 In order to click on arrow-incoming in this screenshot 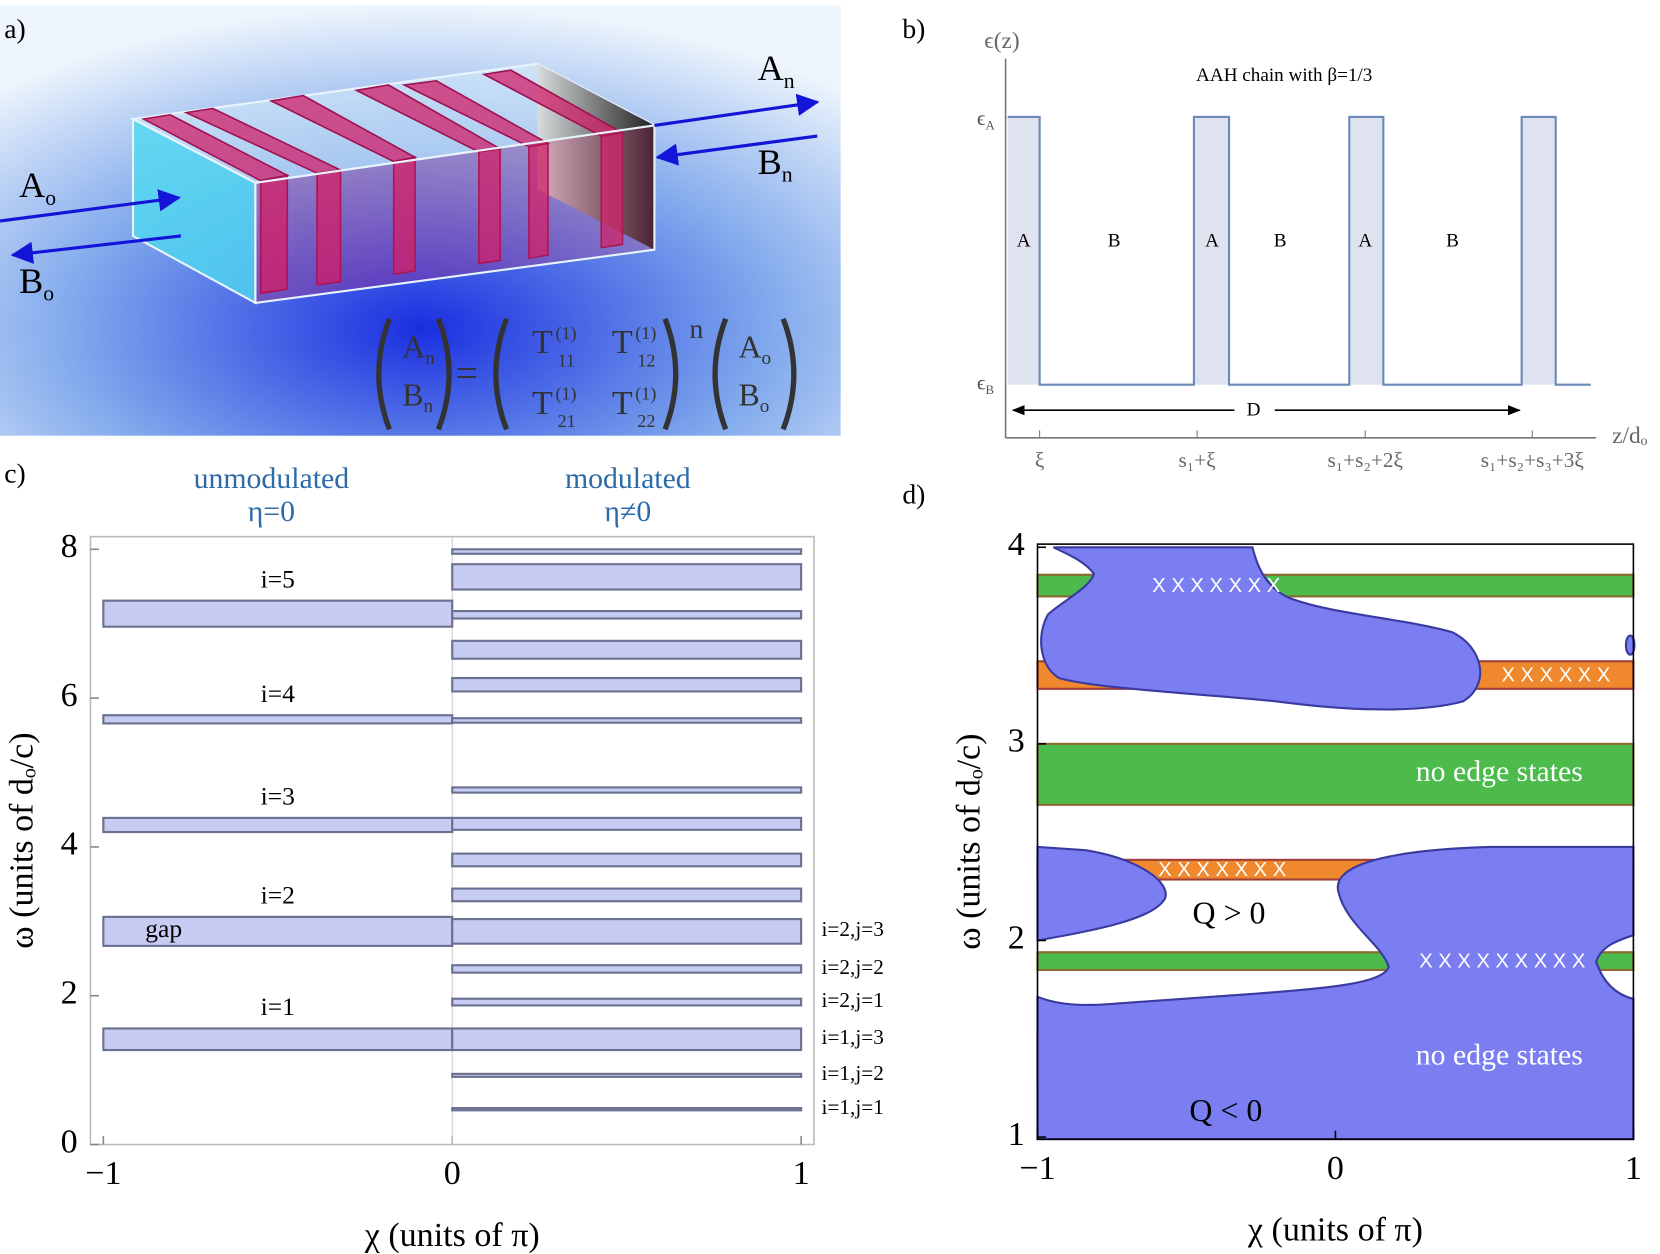, I will do `click(736, 150)`.